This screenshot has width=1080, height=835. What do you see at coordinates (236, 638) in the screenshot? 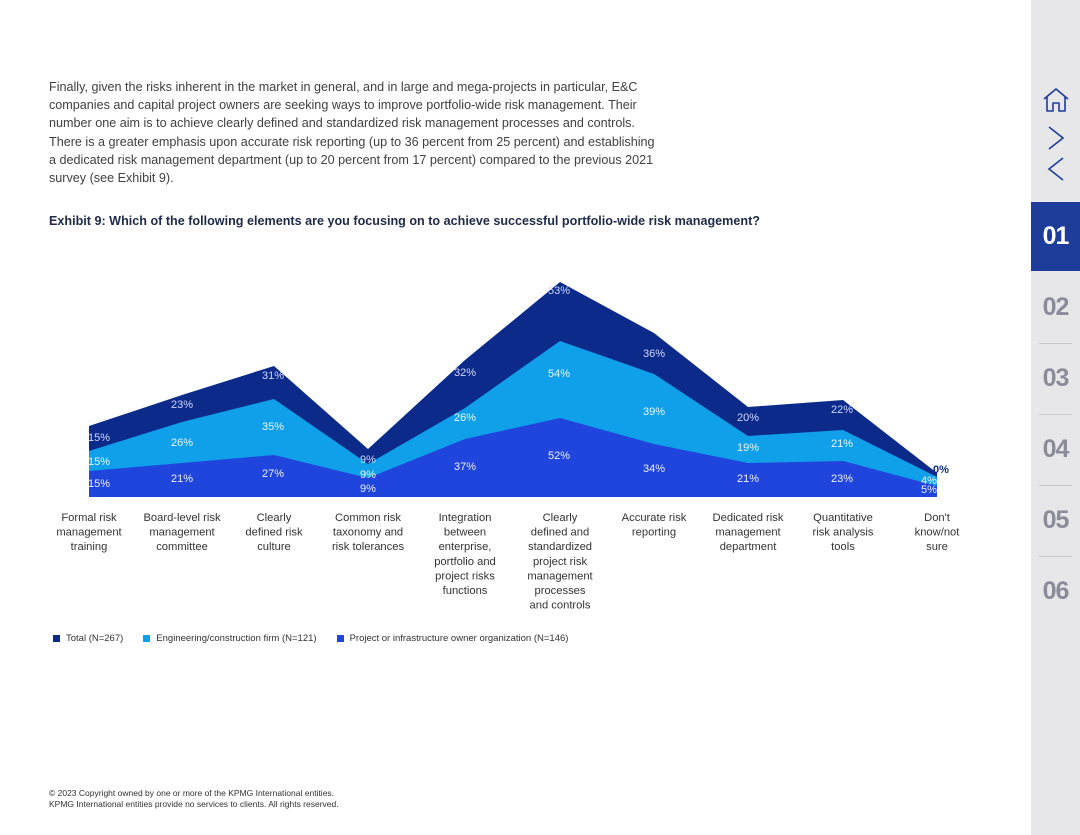
I see `legend-label-engineering: Engineering/construction firm (N=121)` at bounding box center [236, 638].